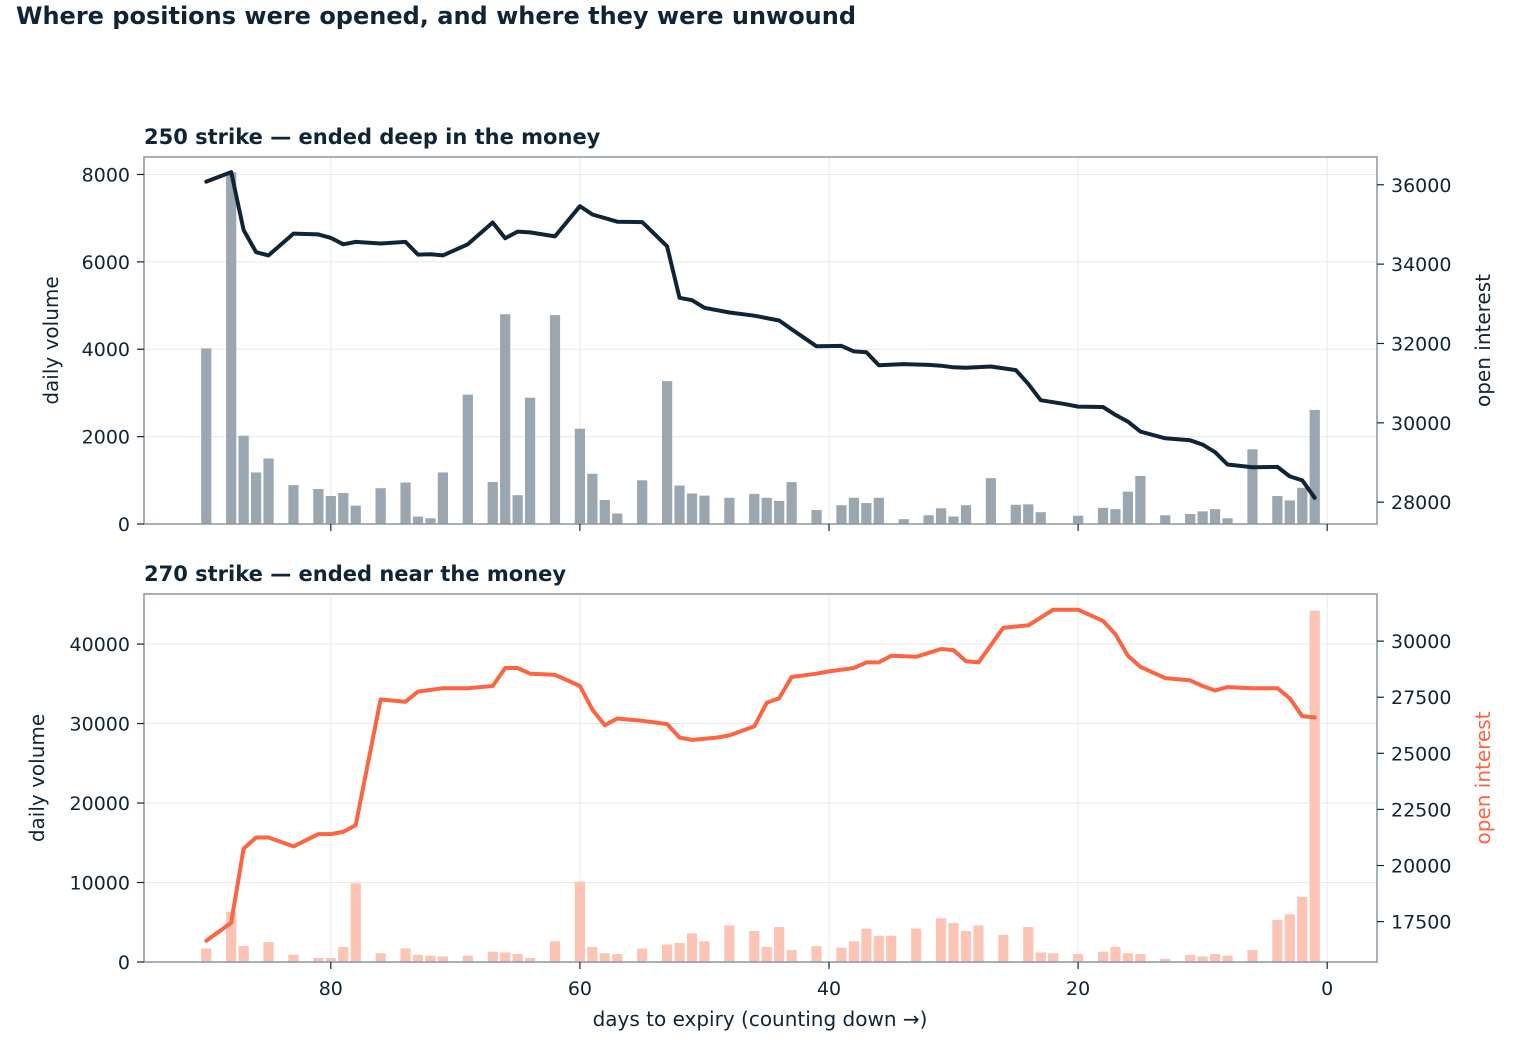  I want to click on panel-title-250: 250 strike — ended deep in the money, so click(372, 137).